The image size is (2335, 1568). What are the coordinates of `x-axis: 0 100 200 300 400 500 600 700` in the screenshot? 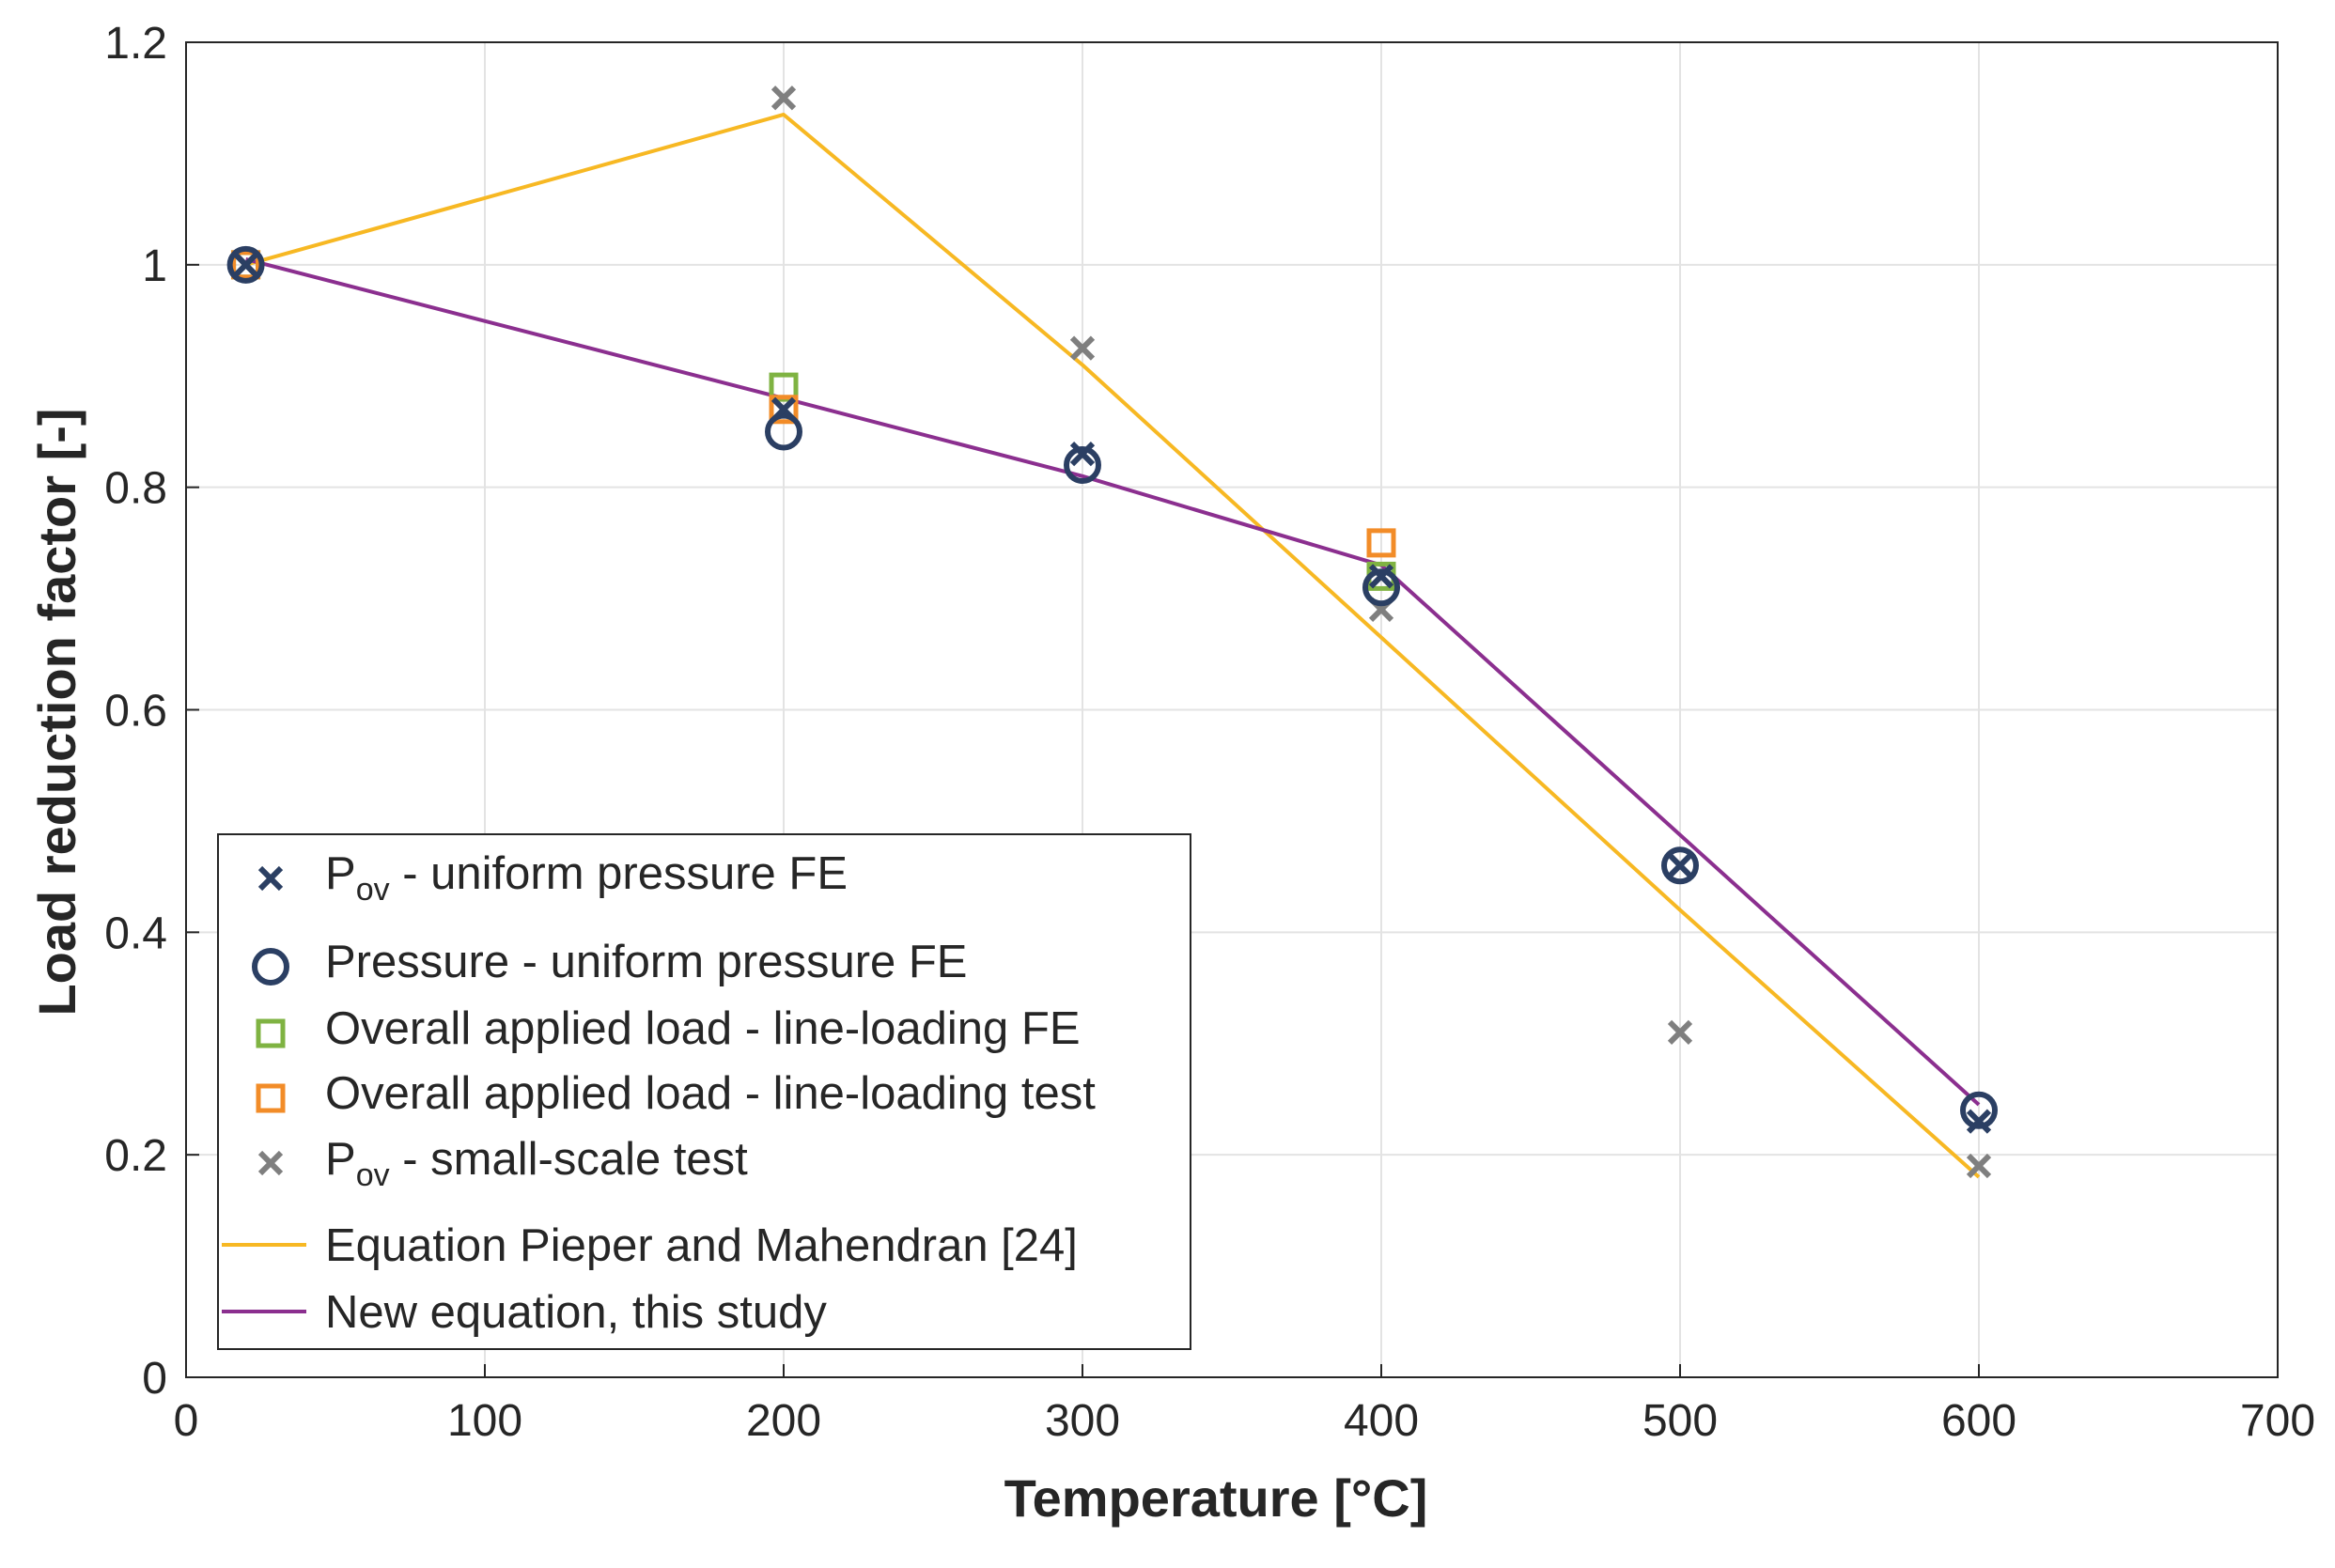 It's located at (1245, 1421).